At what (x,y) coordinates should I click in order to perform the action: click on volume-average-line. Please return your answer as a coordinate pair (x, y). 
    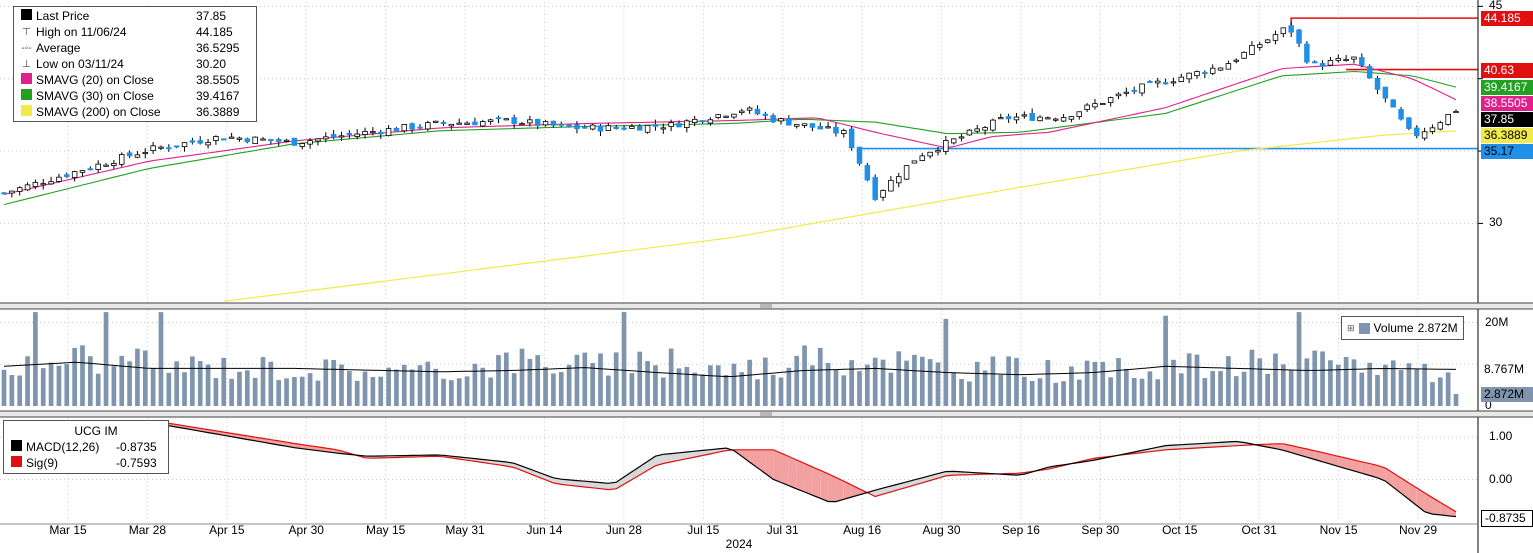
    Looking at the image, I should click on (730, 369).